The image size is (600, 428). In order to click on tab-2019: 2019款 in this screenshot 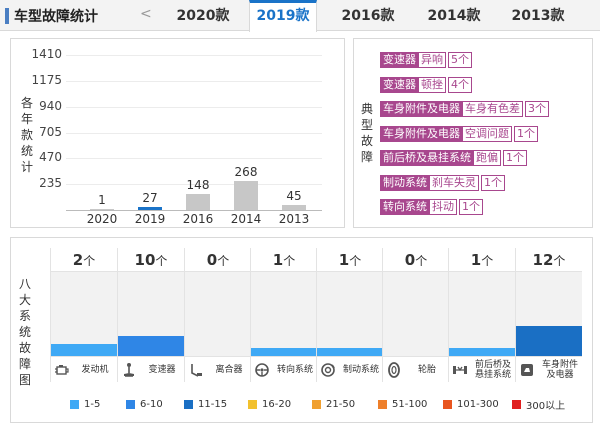, I will do `click(283, 16)`.